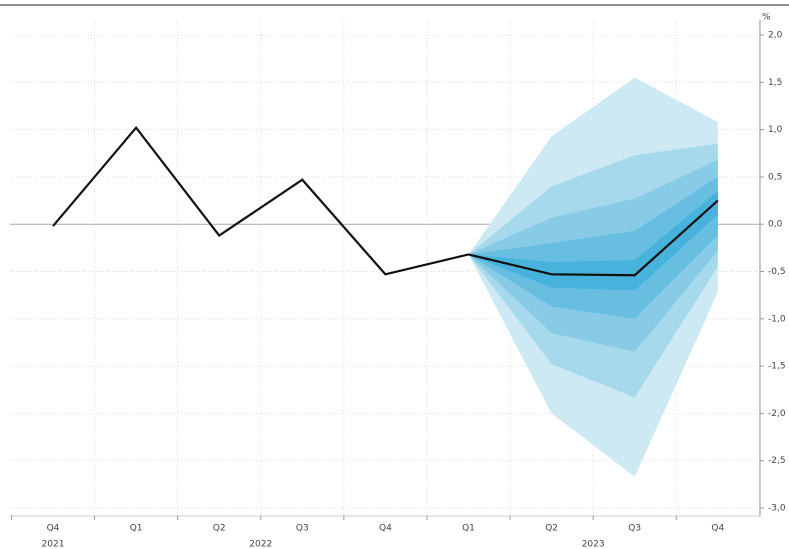 This screenshot has width=789, height=549. I want to click on year-label: 2022, so click(260, 544).